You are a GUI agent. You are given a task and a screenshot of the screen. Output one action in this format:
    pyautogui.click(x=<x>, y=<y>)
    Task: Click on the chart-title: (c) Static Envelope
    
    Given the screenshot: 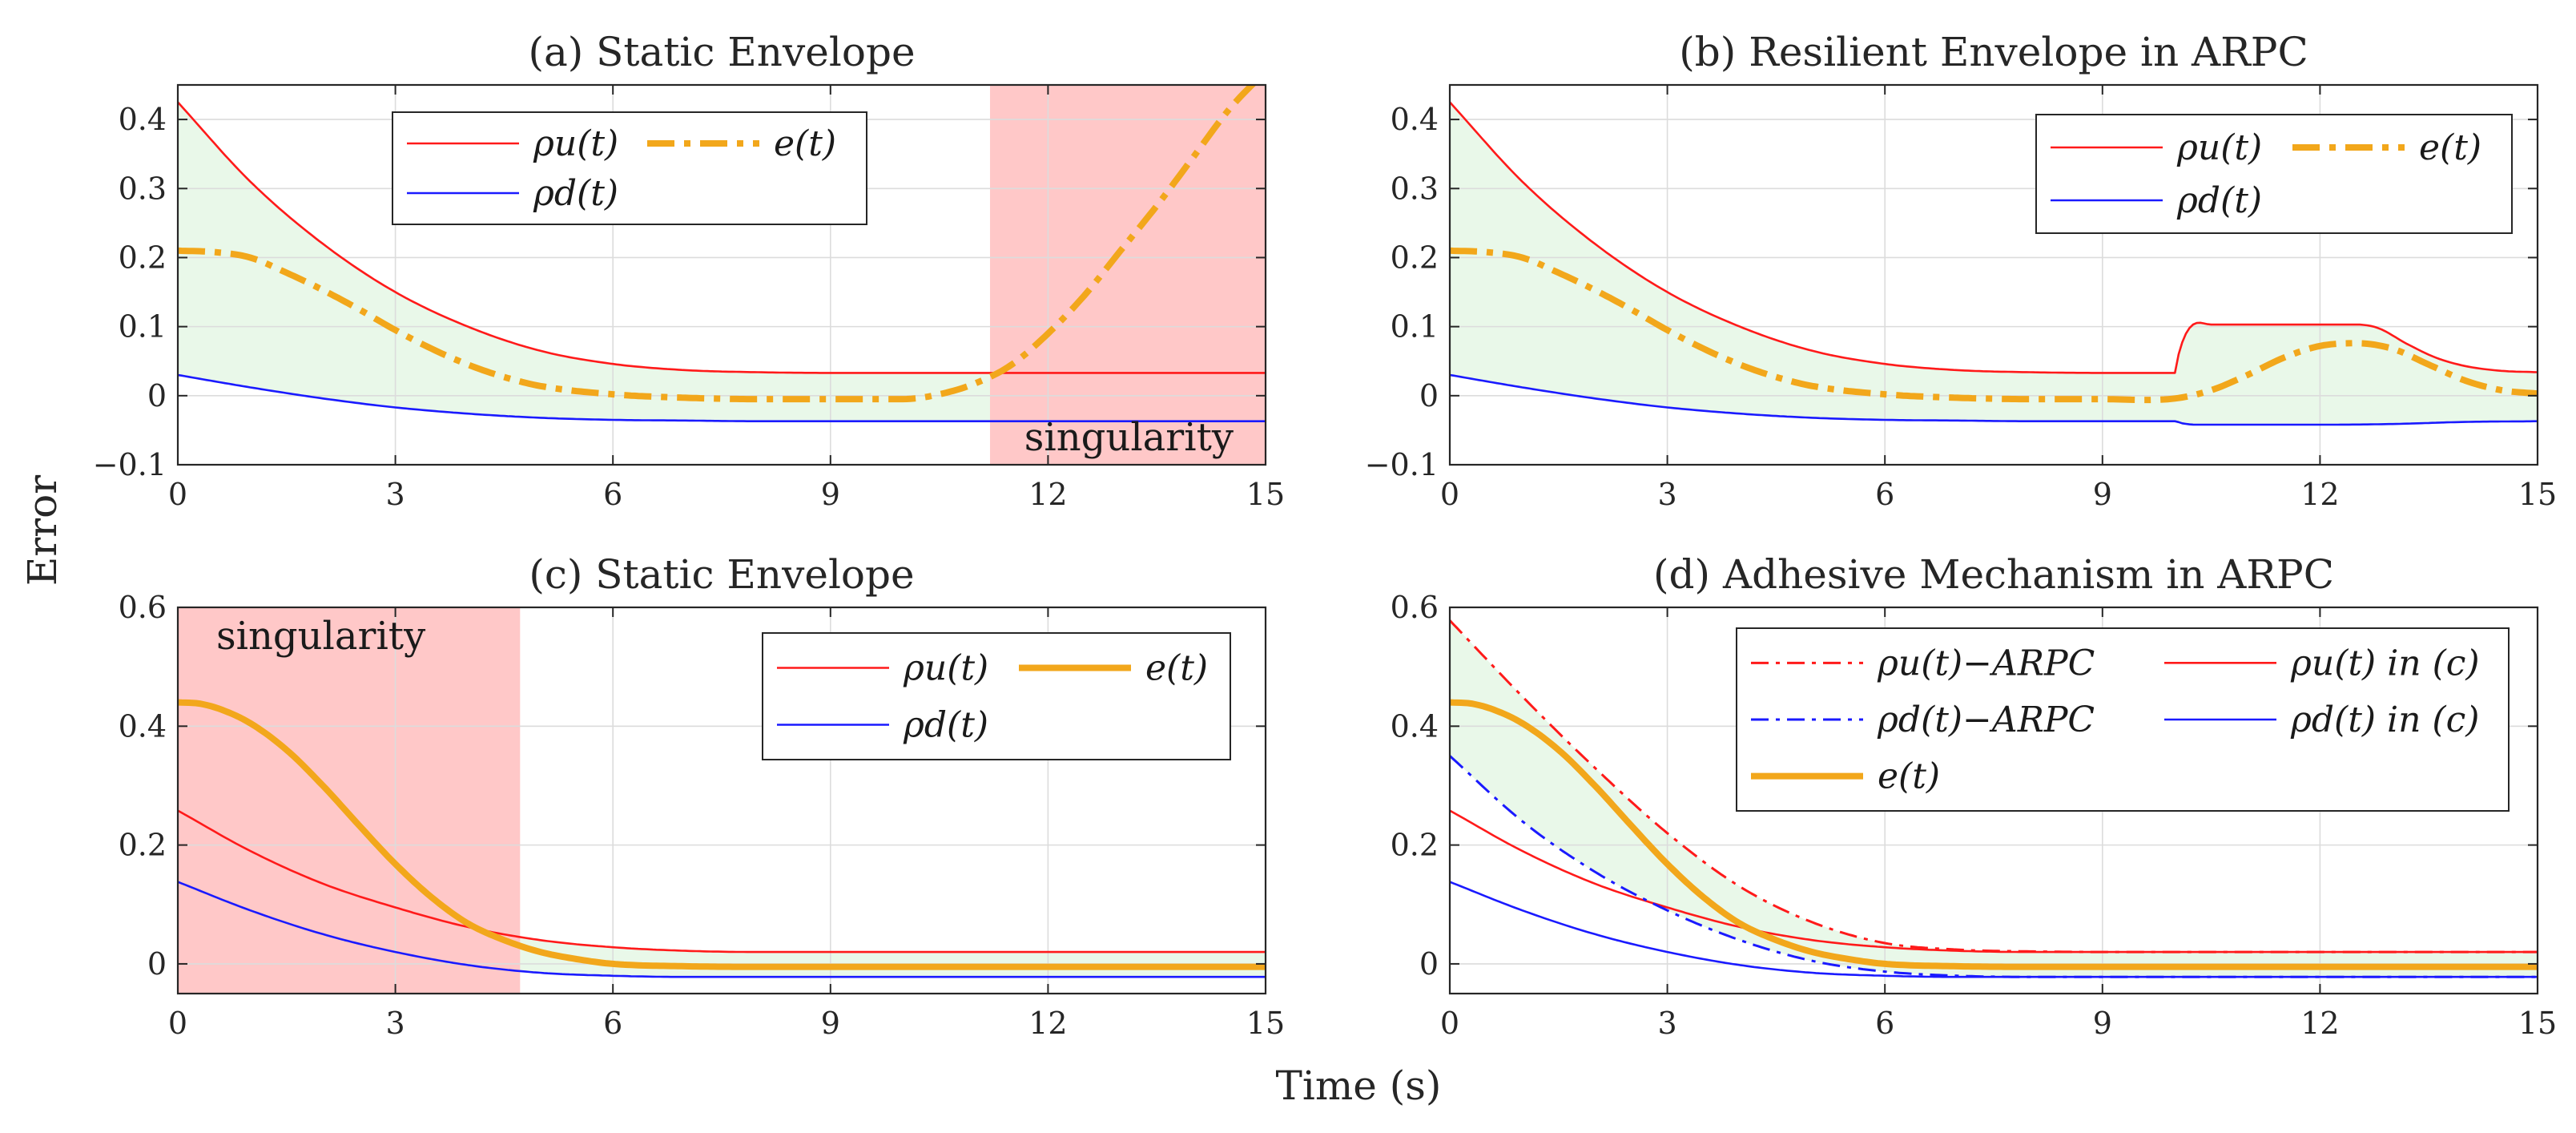 What is the action you would take?
    pyautogui.click(x=721, y=574)
    